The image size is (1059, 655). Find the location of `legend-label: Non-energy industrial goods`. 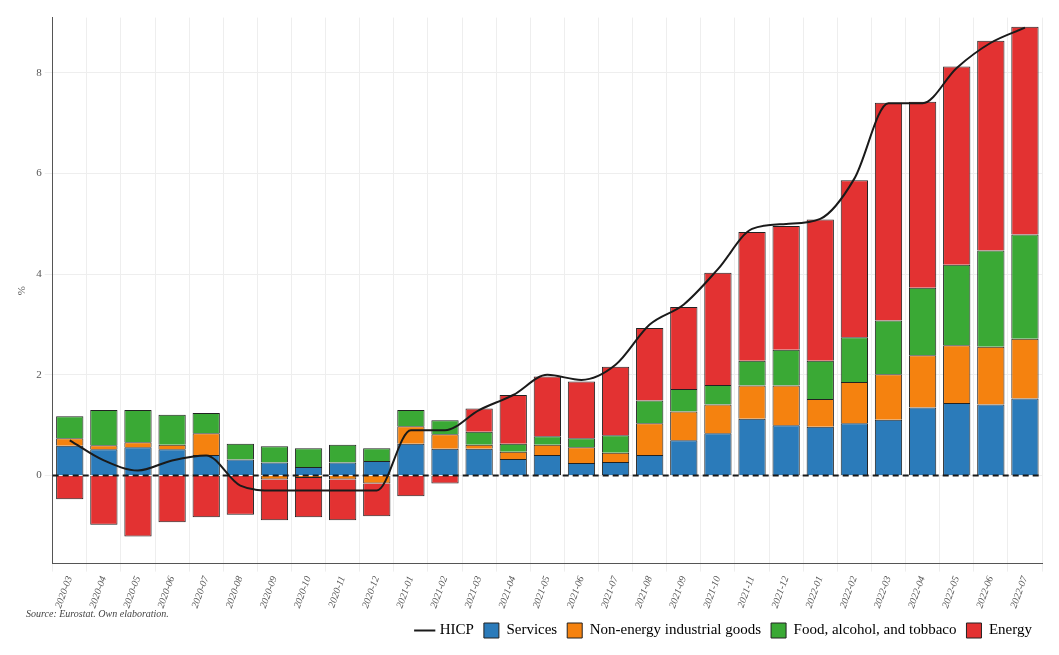

legend-label: Non-energy industrial goods is located at coordinates (675, 629).